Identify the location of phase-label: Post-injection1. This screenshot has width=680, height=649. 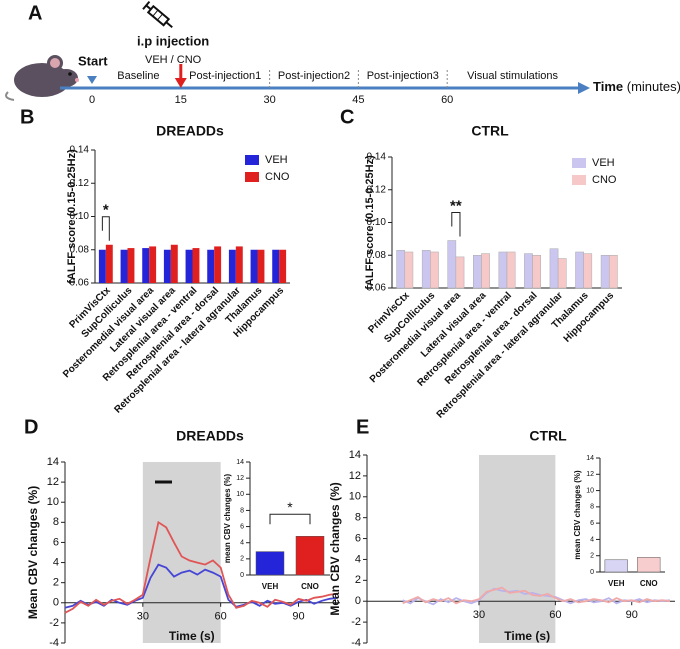
(225, 76).